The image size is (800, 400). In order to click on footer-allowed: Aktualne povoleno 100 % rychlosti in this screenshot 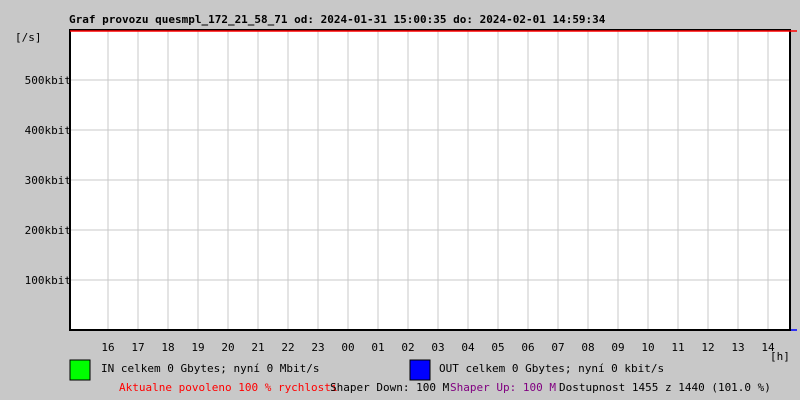, I will do `click(228, 387)`.